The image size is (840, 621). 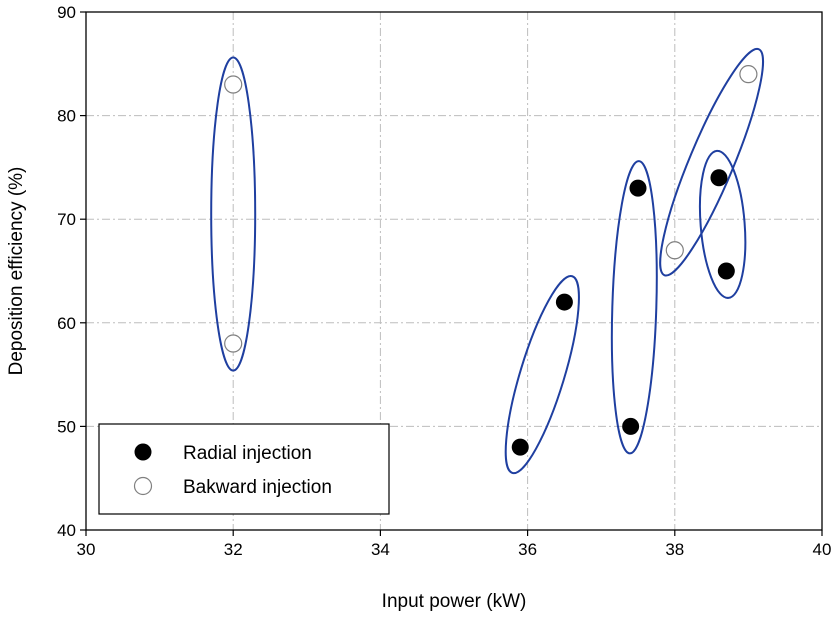 I want to click on x-axis-title: Input power (kW), so click(x=454, y=601).